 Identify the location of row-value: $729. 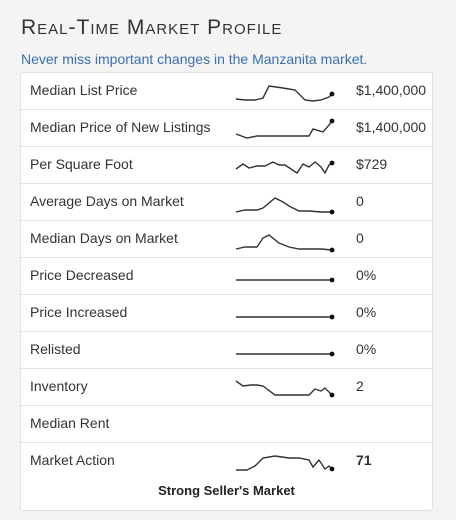
(372, 164).